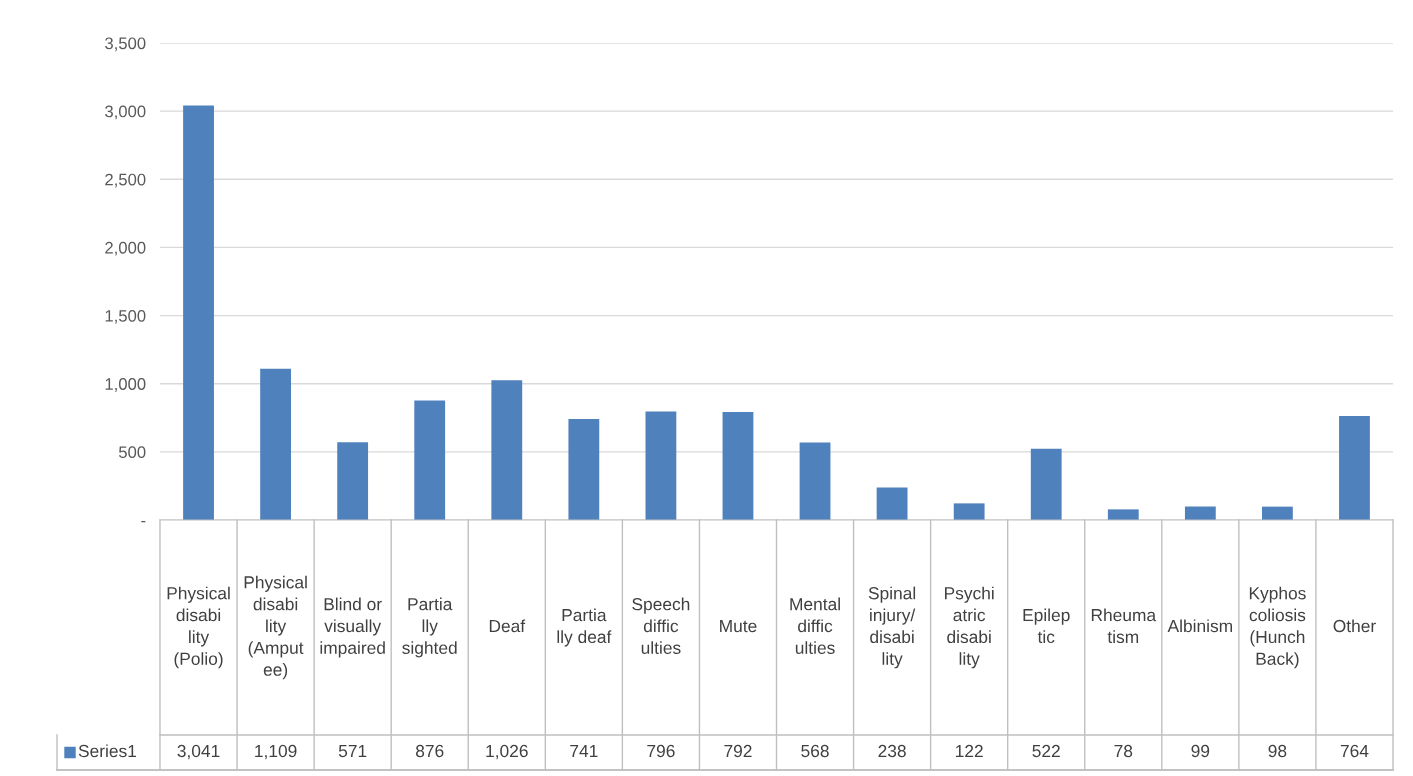 This screenshot has height=776, width=1413. What do you see at coordinates (584, 627) in the screenshot?
I see `x-tick-label: Partially deaf` at bounding box center [584, 627].